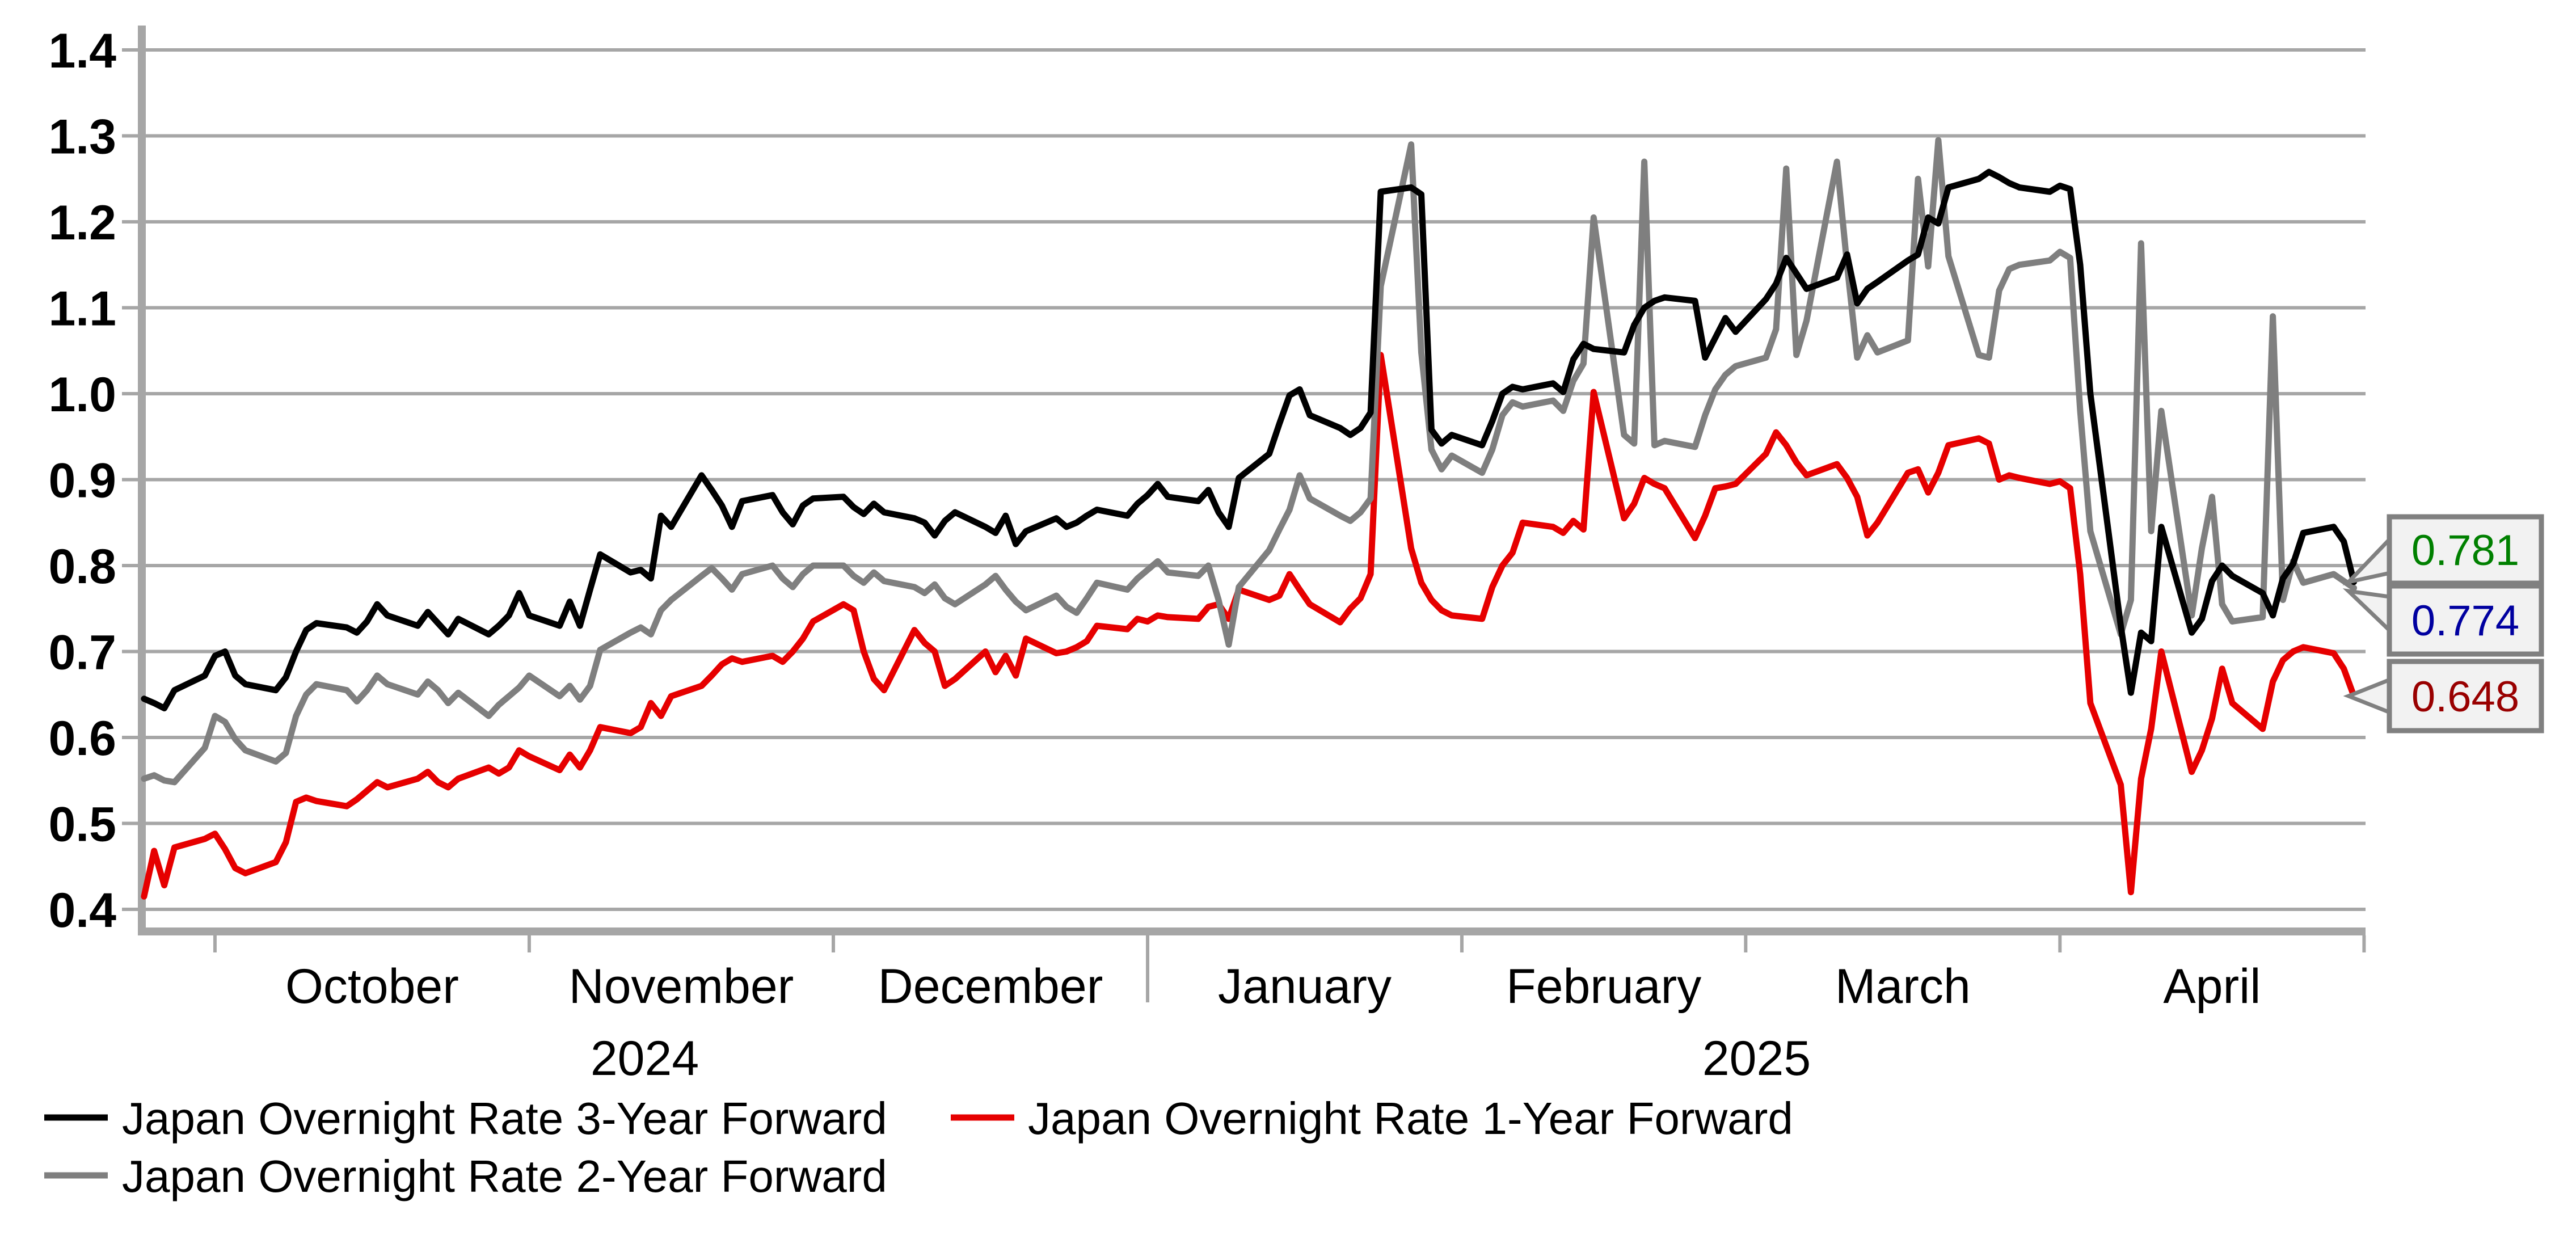  I want to click on year-label-2025: 2025, so click(1756, 1058).